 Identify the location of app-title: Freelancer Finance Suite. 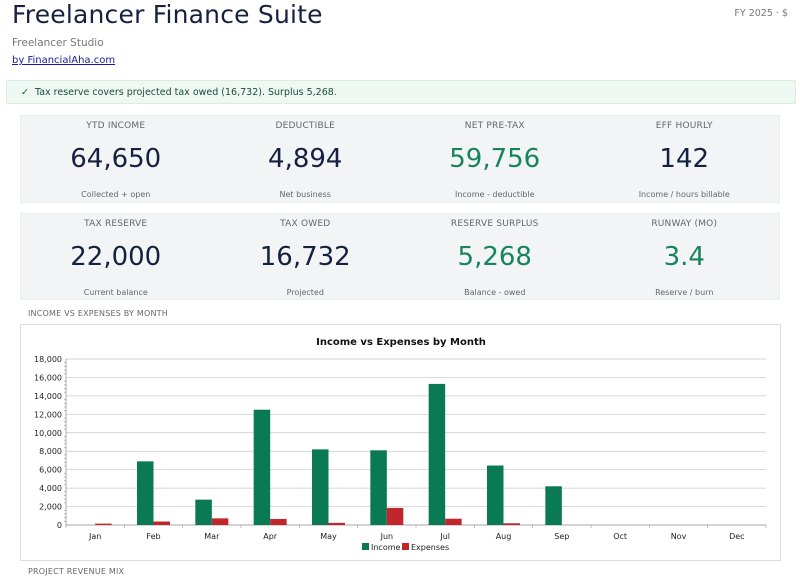
(167, 14).